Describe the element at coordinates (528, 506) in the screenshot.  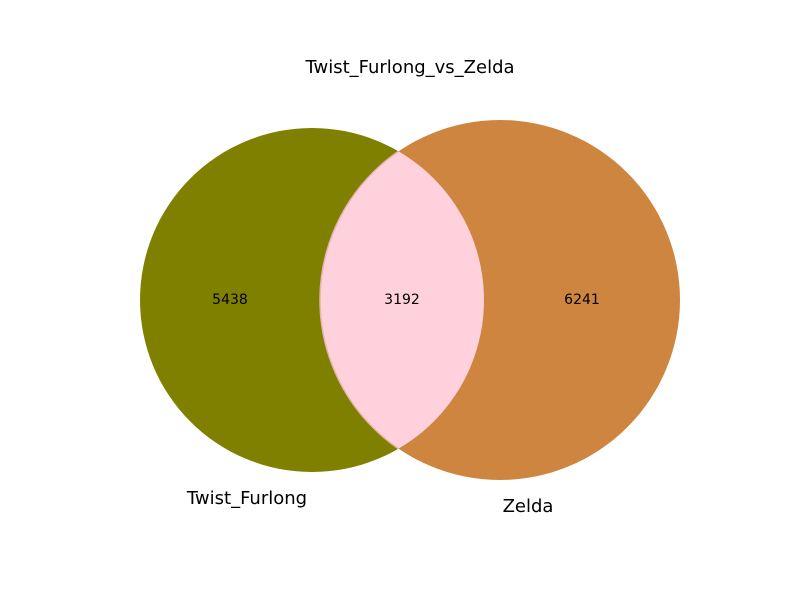
I see `zelda-label: Zelda` at that location.